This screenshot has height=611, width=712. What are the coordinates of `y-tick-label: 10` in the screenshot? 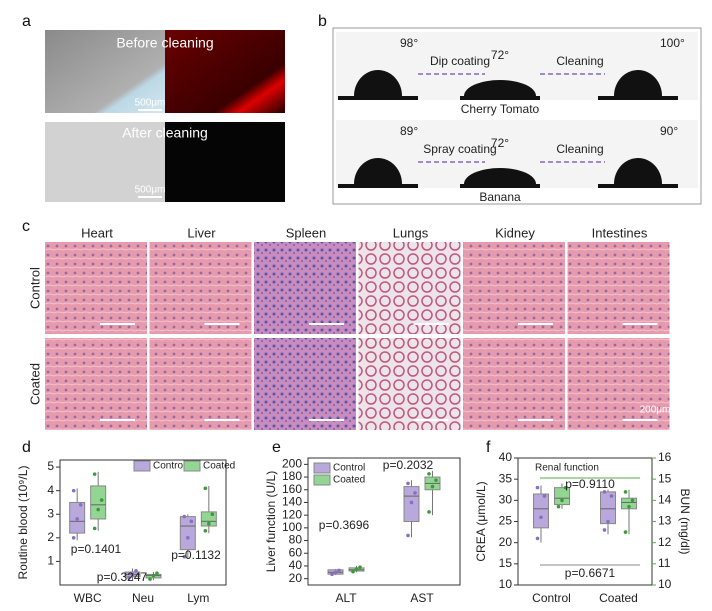 It's located at (506, 584).